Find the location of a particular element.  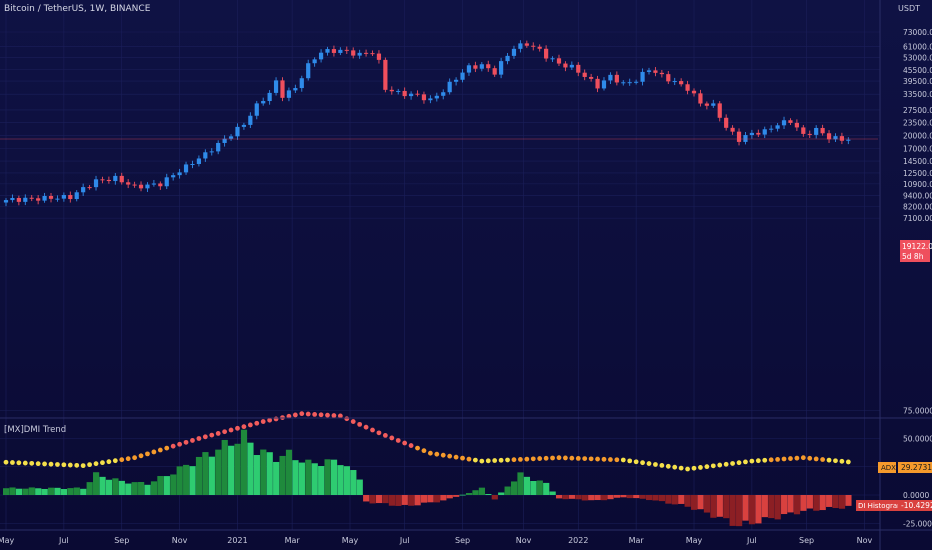

price-badge: 19122.00 5d 8h is located at coordinates (916, 251).